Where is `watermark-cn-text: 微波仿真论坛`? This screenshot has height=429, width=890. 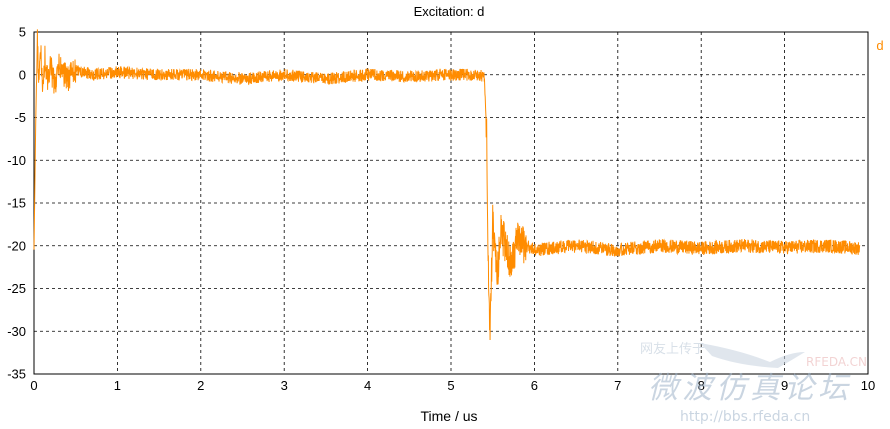
watermark-cn-text: 微波仿真论坛 is located at coordinates (750, 388).